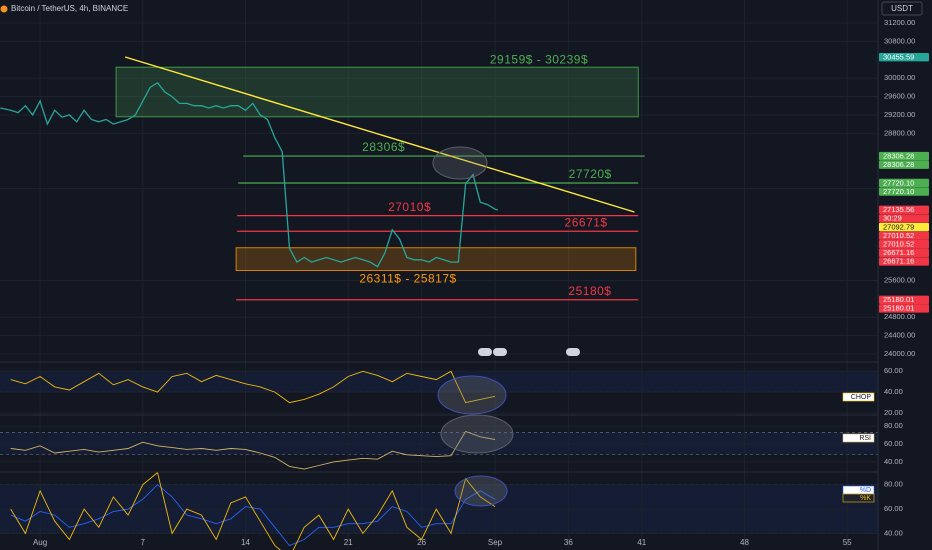 This screenshot has width=932, height=550. What do you see at coordinates (904, 218) in the screenshot?
I see `countdown-tag` at bounding box center [904, 218].